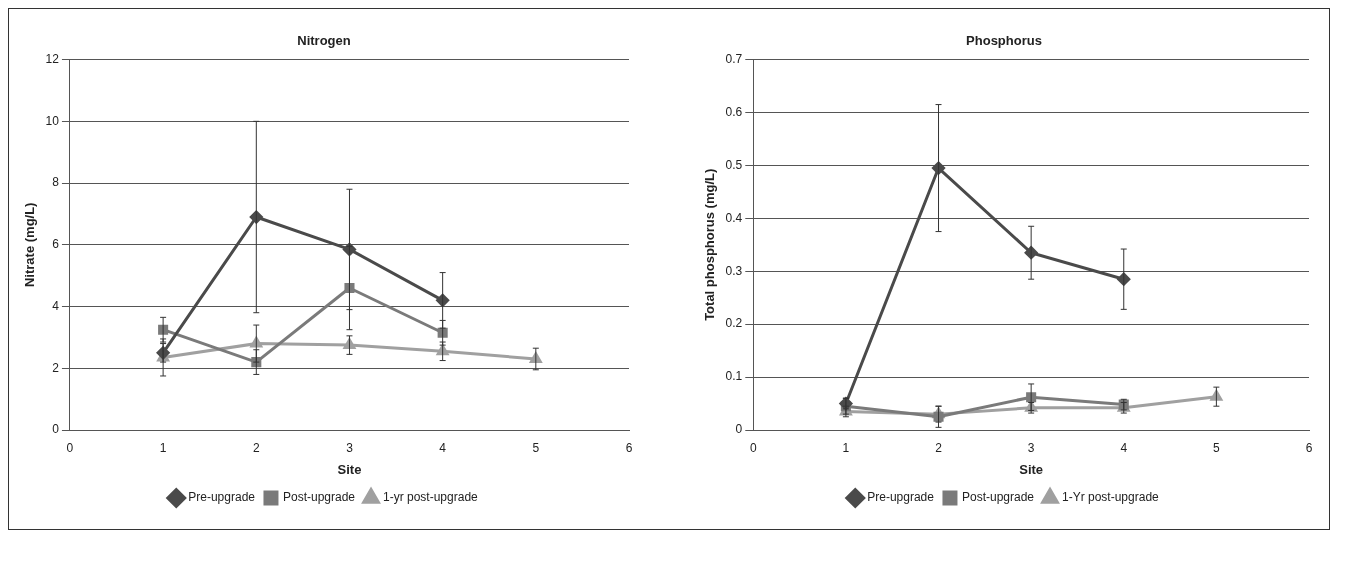 This screenshot has width=1348, height=565. I want to click on y-tick-label: 0.7, so click(734, 58).